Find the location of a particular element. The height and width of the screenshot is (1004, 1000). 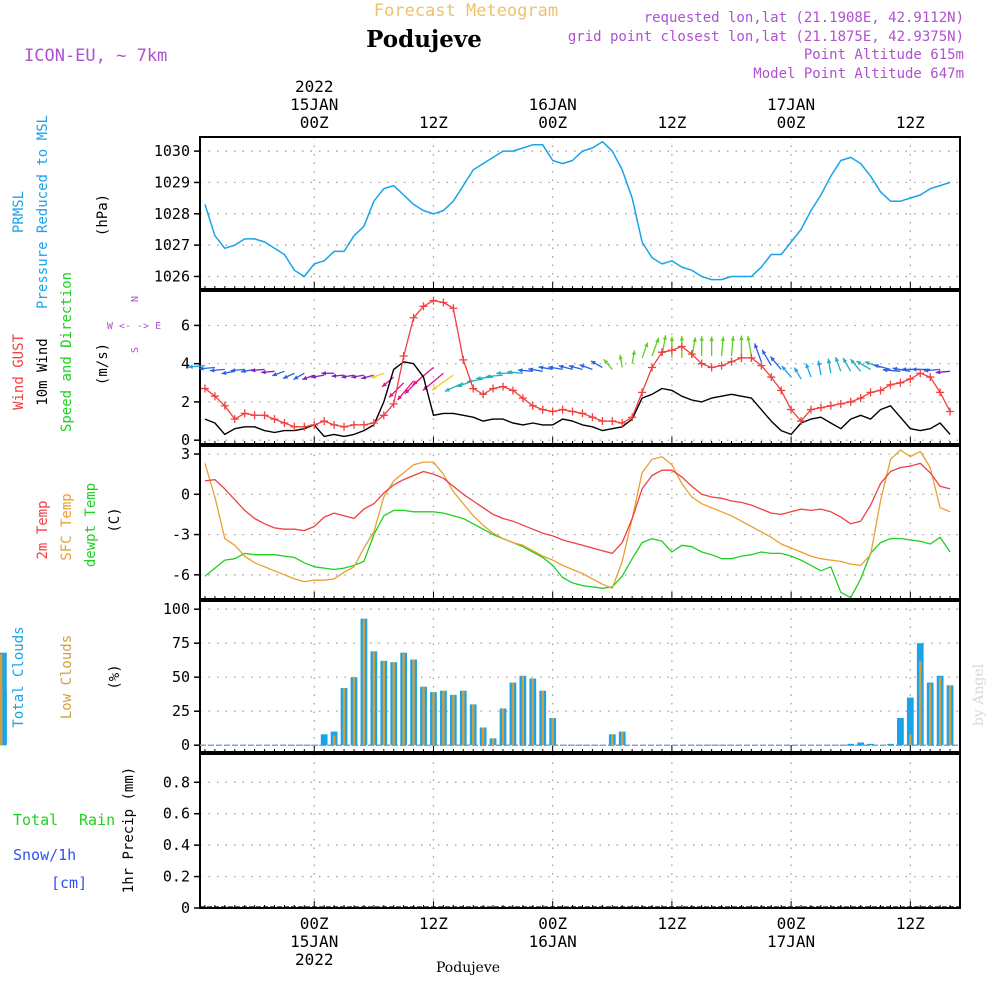

y-tick-label: -3 is located at coordinates (181, 535).